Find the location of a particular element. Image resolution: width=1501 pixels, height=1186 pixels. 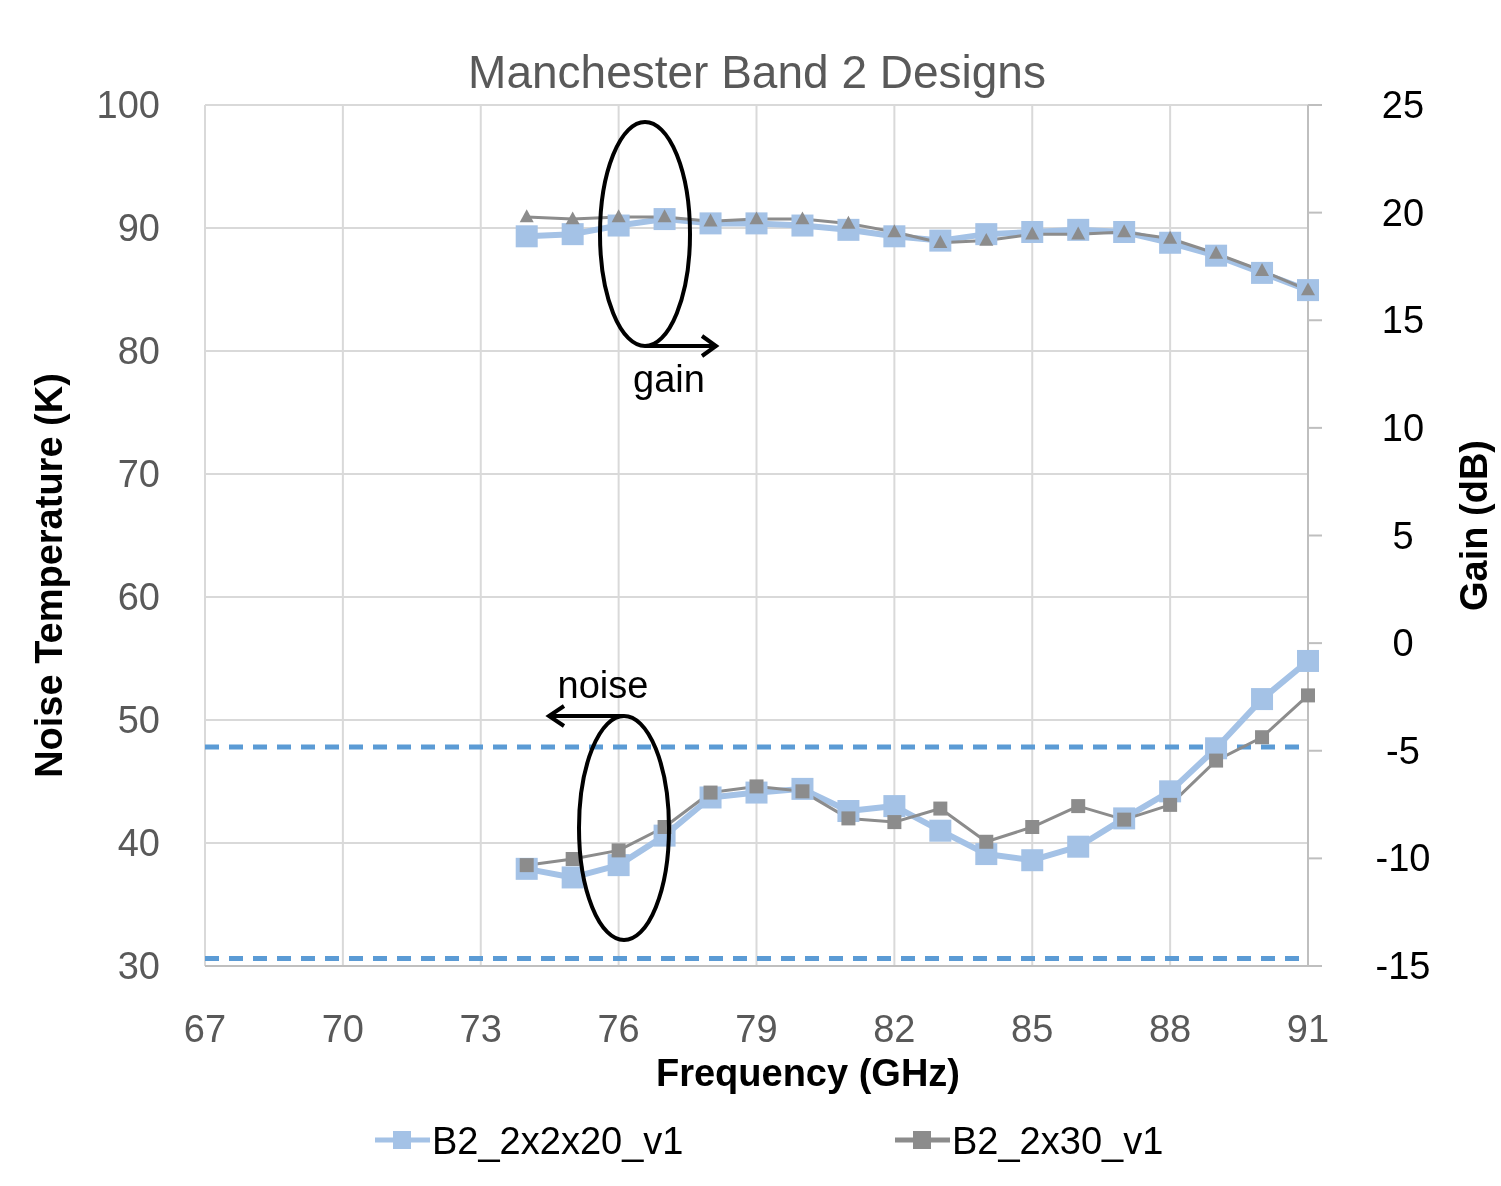

y2-tick-label: 15 is located at coordinates (1403, 320).